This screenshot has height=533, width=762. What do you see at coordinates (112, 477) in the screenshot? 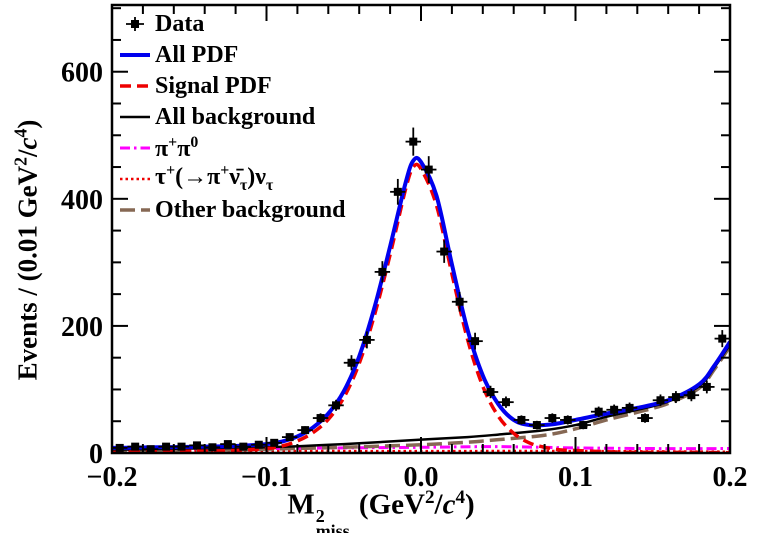
I see `x-tick-label: −0.2` at bounding box center [112, 477].